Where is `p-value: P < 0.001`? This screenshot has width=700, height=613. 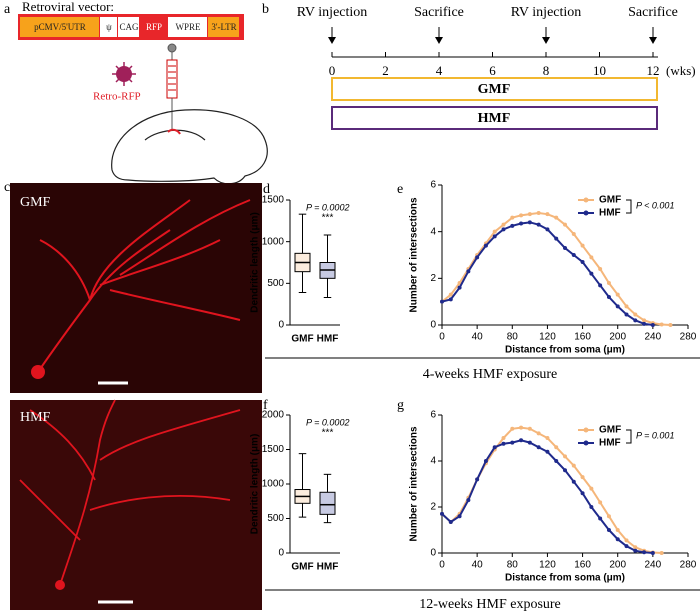 p-value: P < 0.001 is located at coordinates (655, 205).